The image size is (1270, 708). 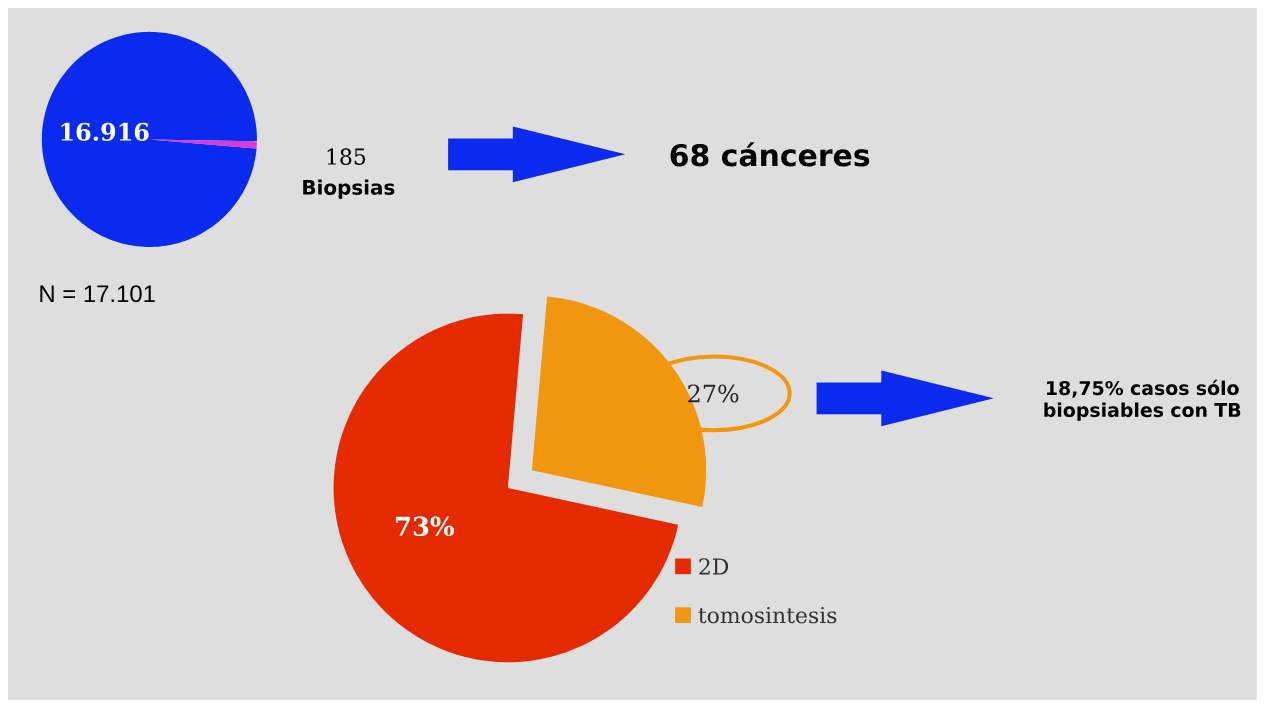 What do you see at coordinates (713, 393) in the screenshot?
I see `data-label: 27%` at bounding box center [713, 393].